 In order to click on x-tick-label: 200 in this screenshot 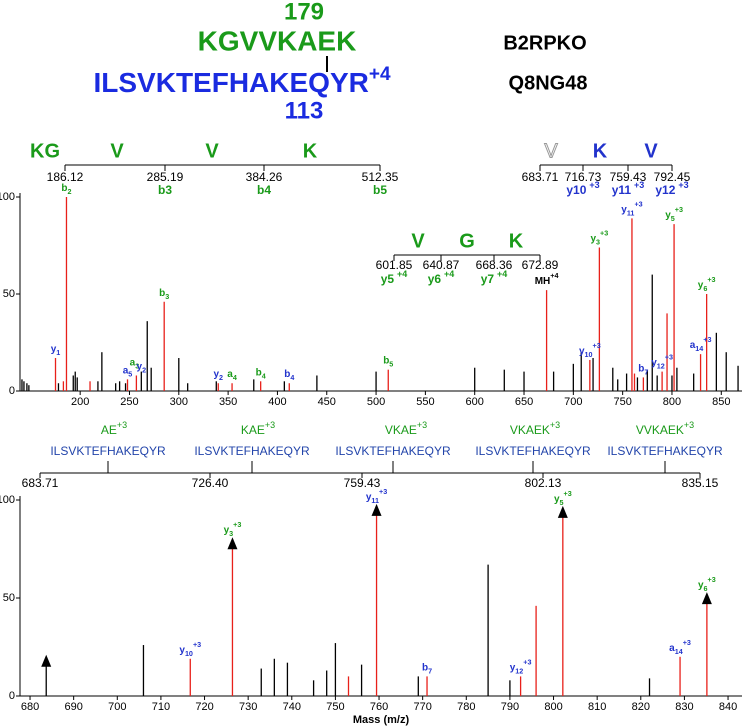, I will do `click(80, 402)`.